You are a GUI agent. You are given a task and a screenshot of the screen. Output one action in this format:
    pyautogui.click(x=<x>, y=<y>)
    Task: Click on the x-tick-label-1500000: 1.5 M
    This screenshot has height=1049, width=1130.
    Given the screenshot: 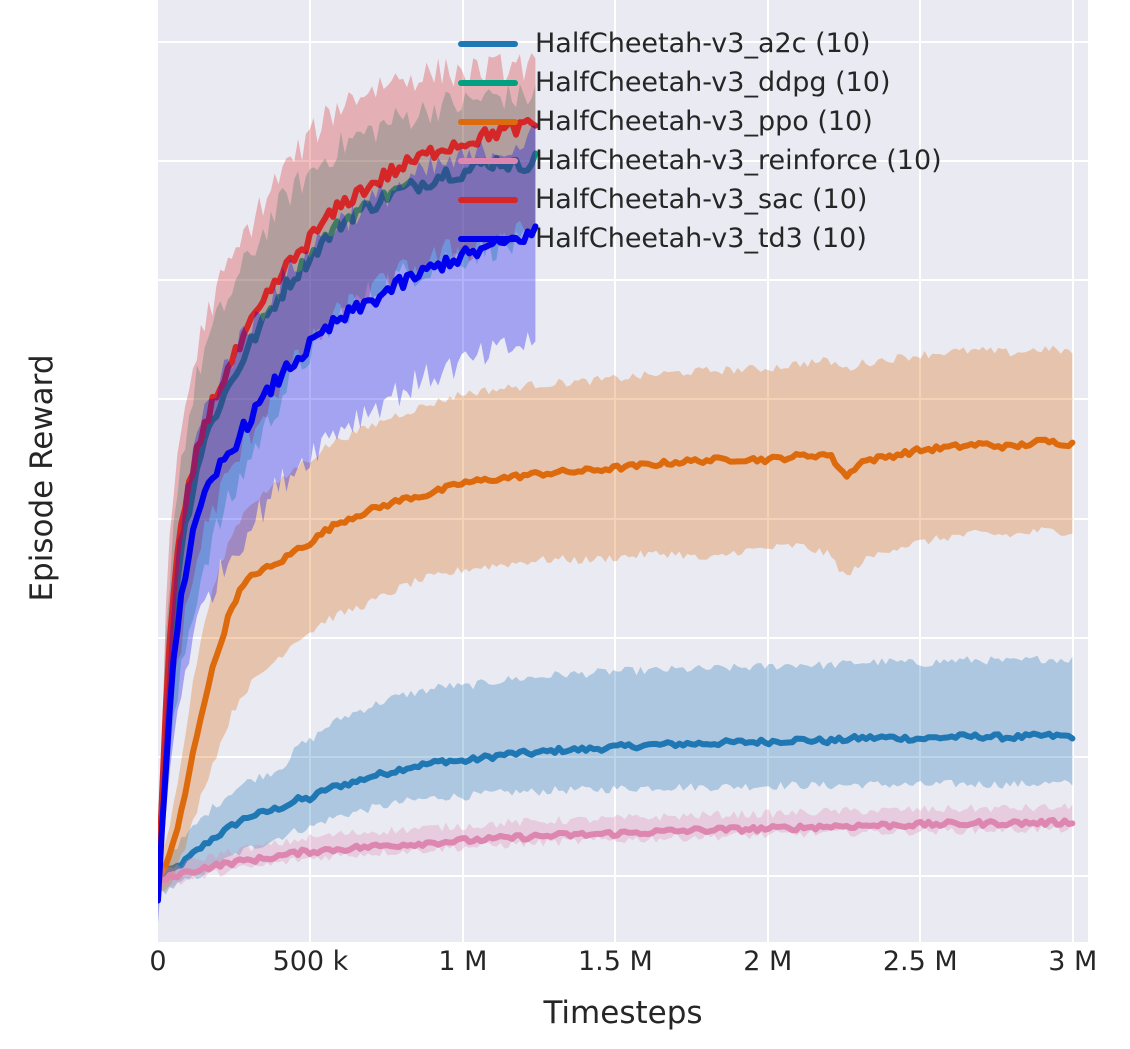 What is the action you would take?
    pyautogui.click(x=615, y=961)
    